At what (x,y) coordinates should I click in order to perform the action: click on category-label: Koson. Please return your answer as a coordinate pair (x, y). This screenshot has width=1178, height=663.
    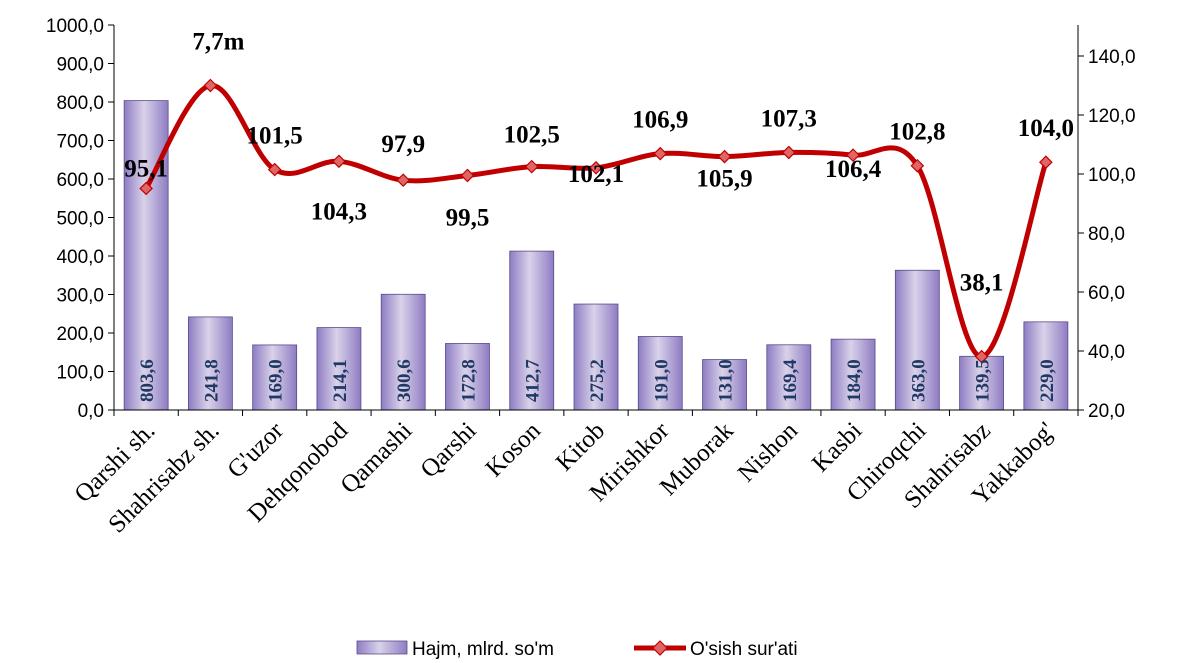
    Looking at the image, I should click on (514, 450).